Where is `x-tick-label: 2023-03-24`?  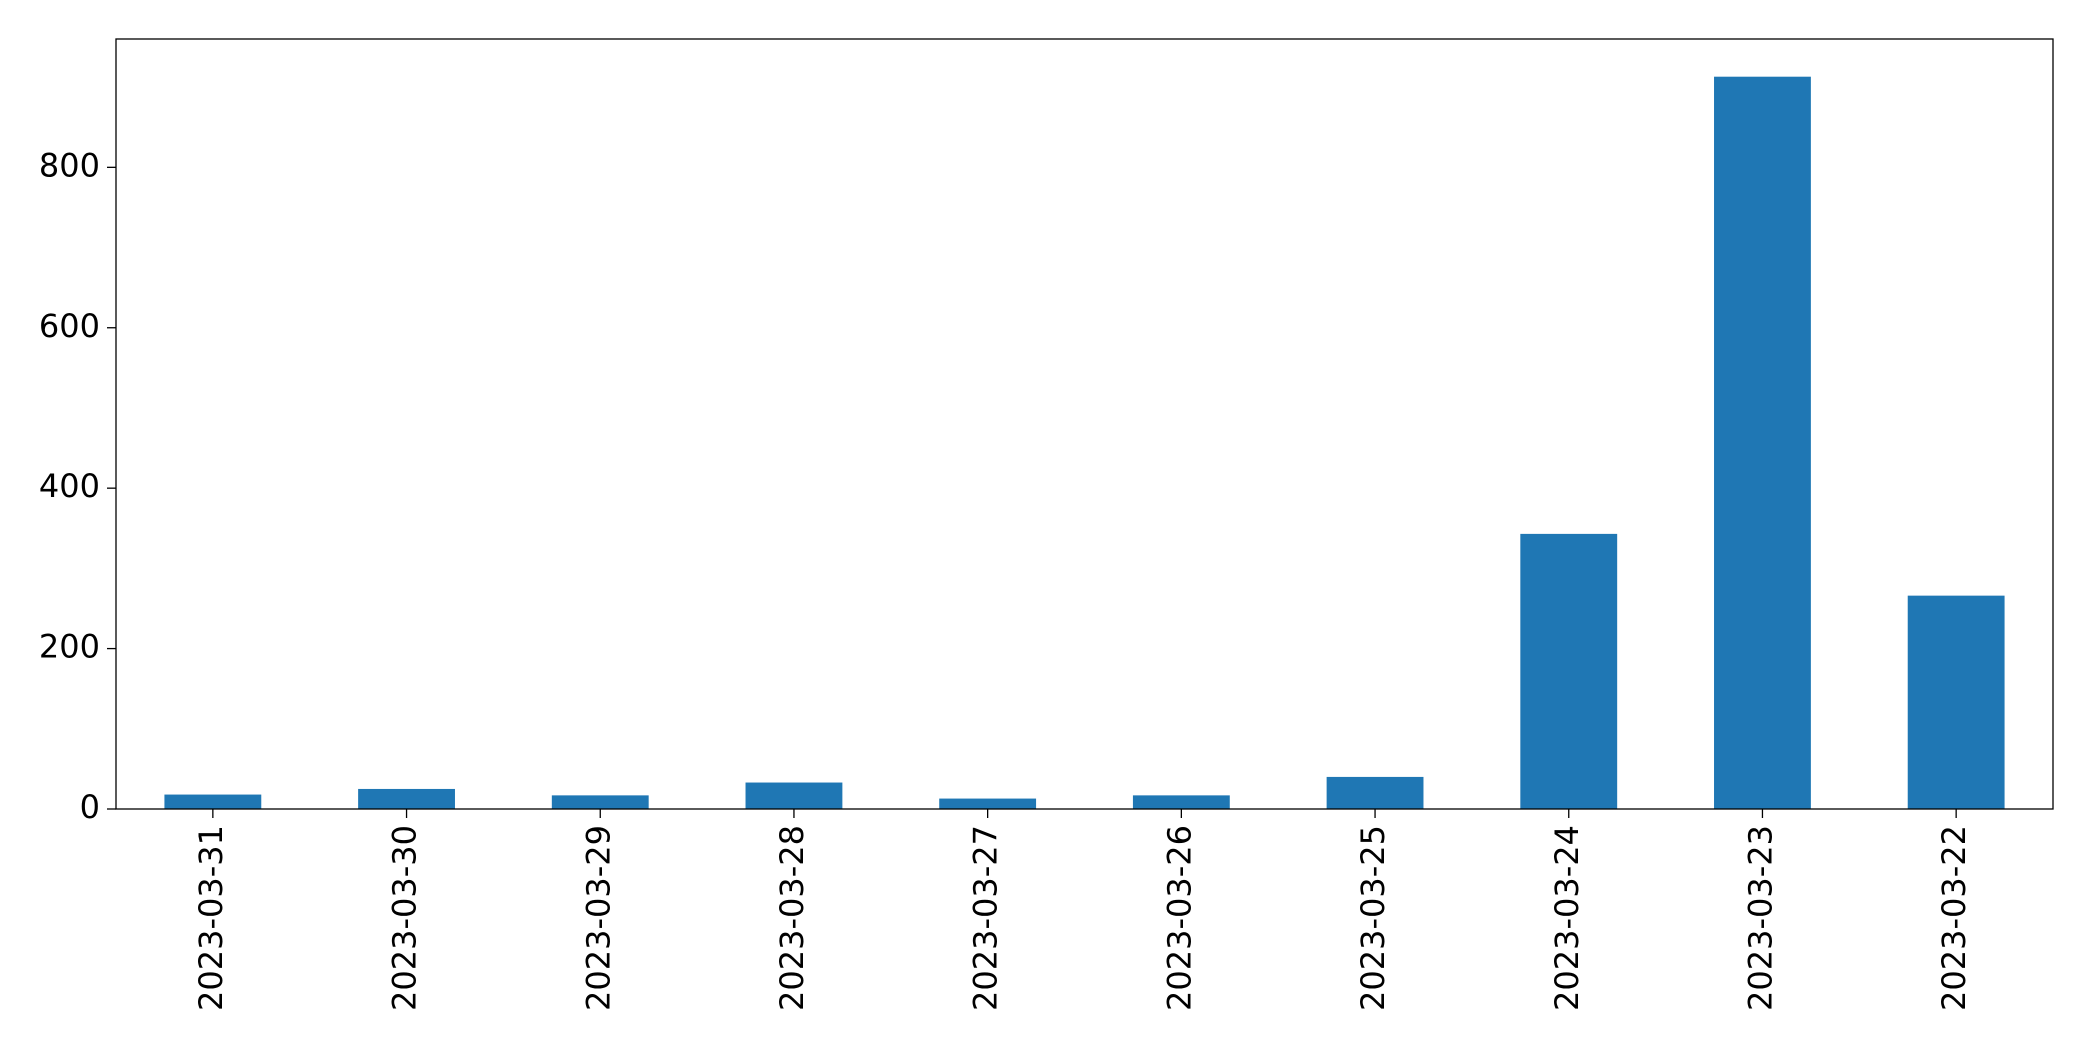
x-tick-label: 2023-03-24 is located at coordinates (1567, 918).